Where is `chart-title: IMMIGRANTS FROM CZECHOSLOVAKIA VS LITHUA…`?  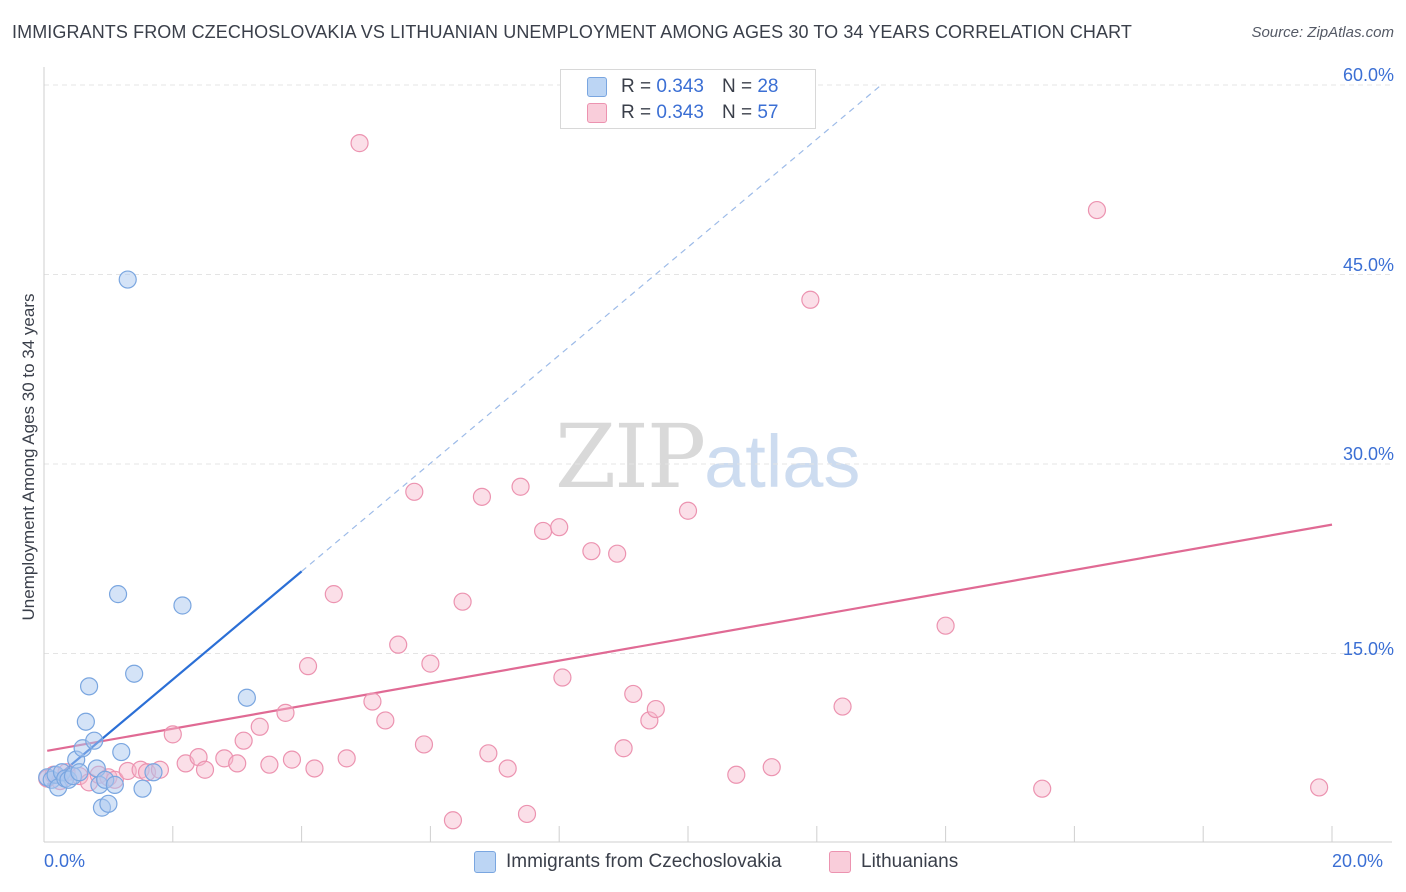
chart-title: IMMIGRANTS FROM CZECHOSLOVAKIA VS LITHUA… is located at coordinates (572, 32).